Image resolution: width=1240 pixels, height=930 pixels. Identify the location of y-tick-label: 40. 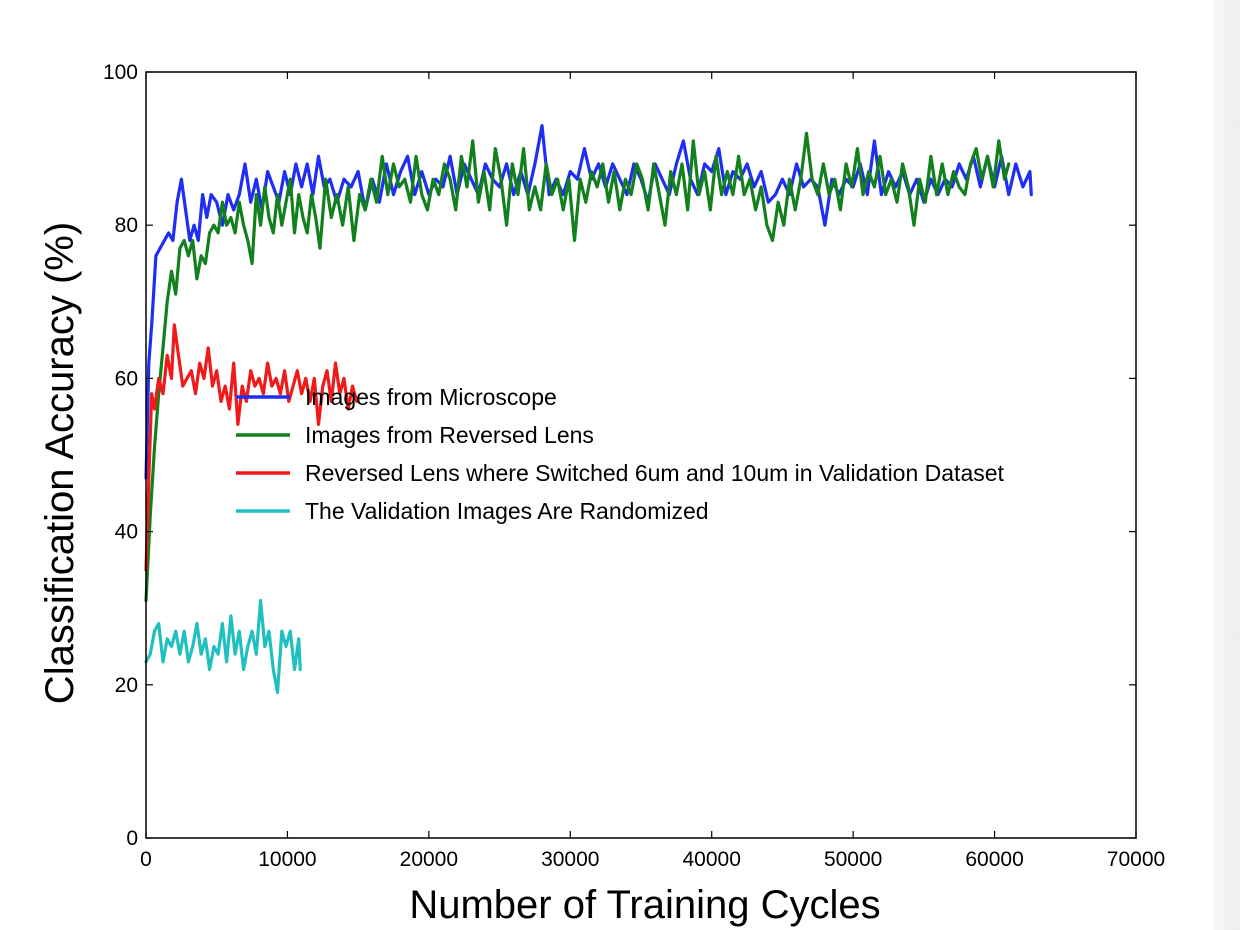
(126, 532).